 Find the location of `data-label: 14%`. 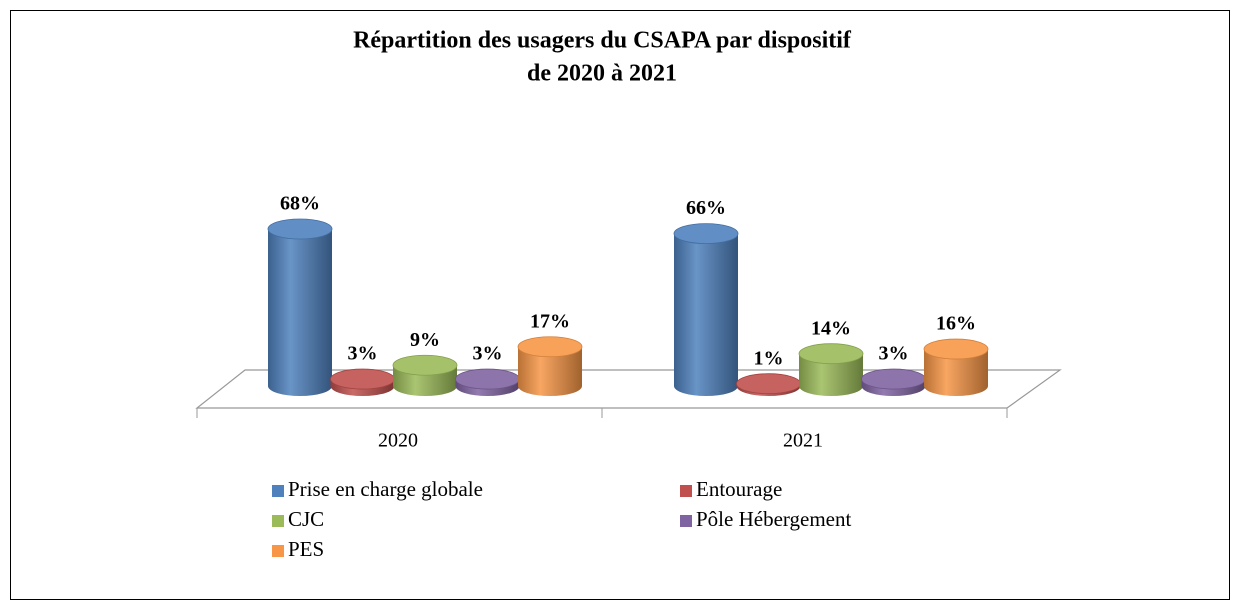

data-label: 14% is located at coordinates (831, 328).